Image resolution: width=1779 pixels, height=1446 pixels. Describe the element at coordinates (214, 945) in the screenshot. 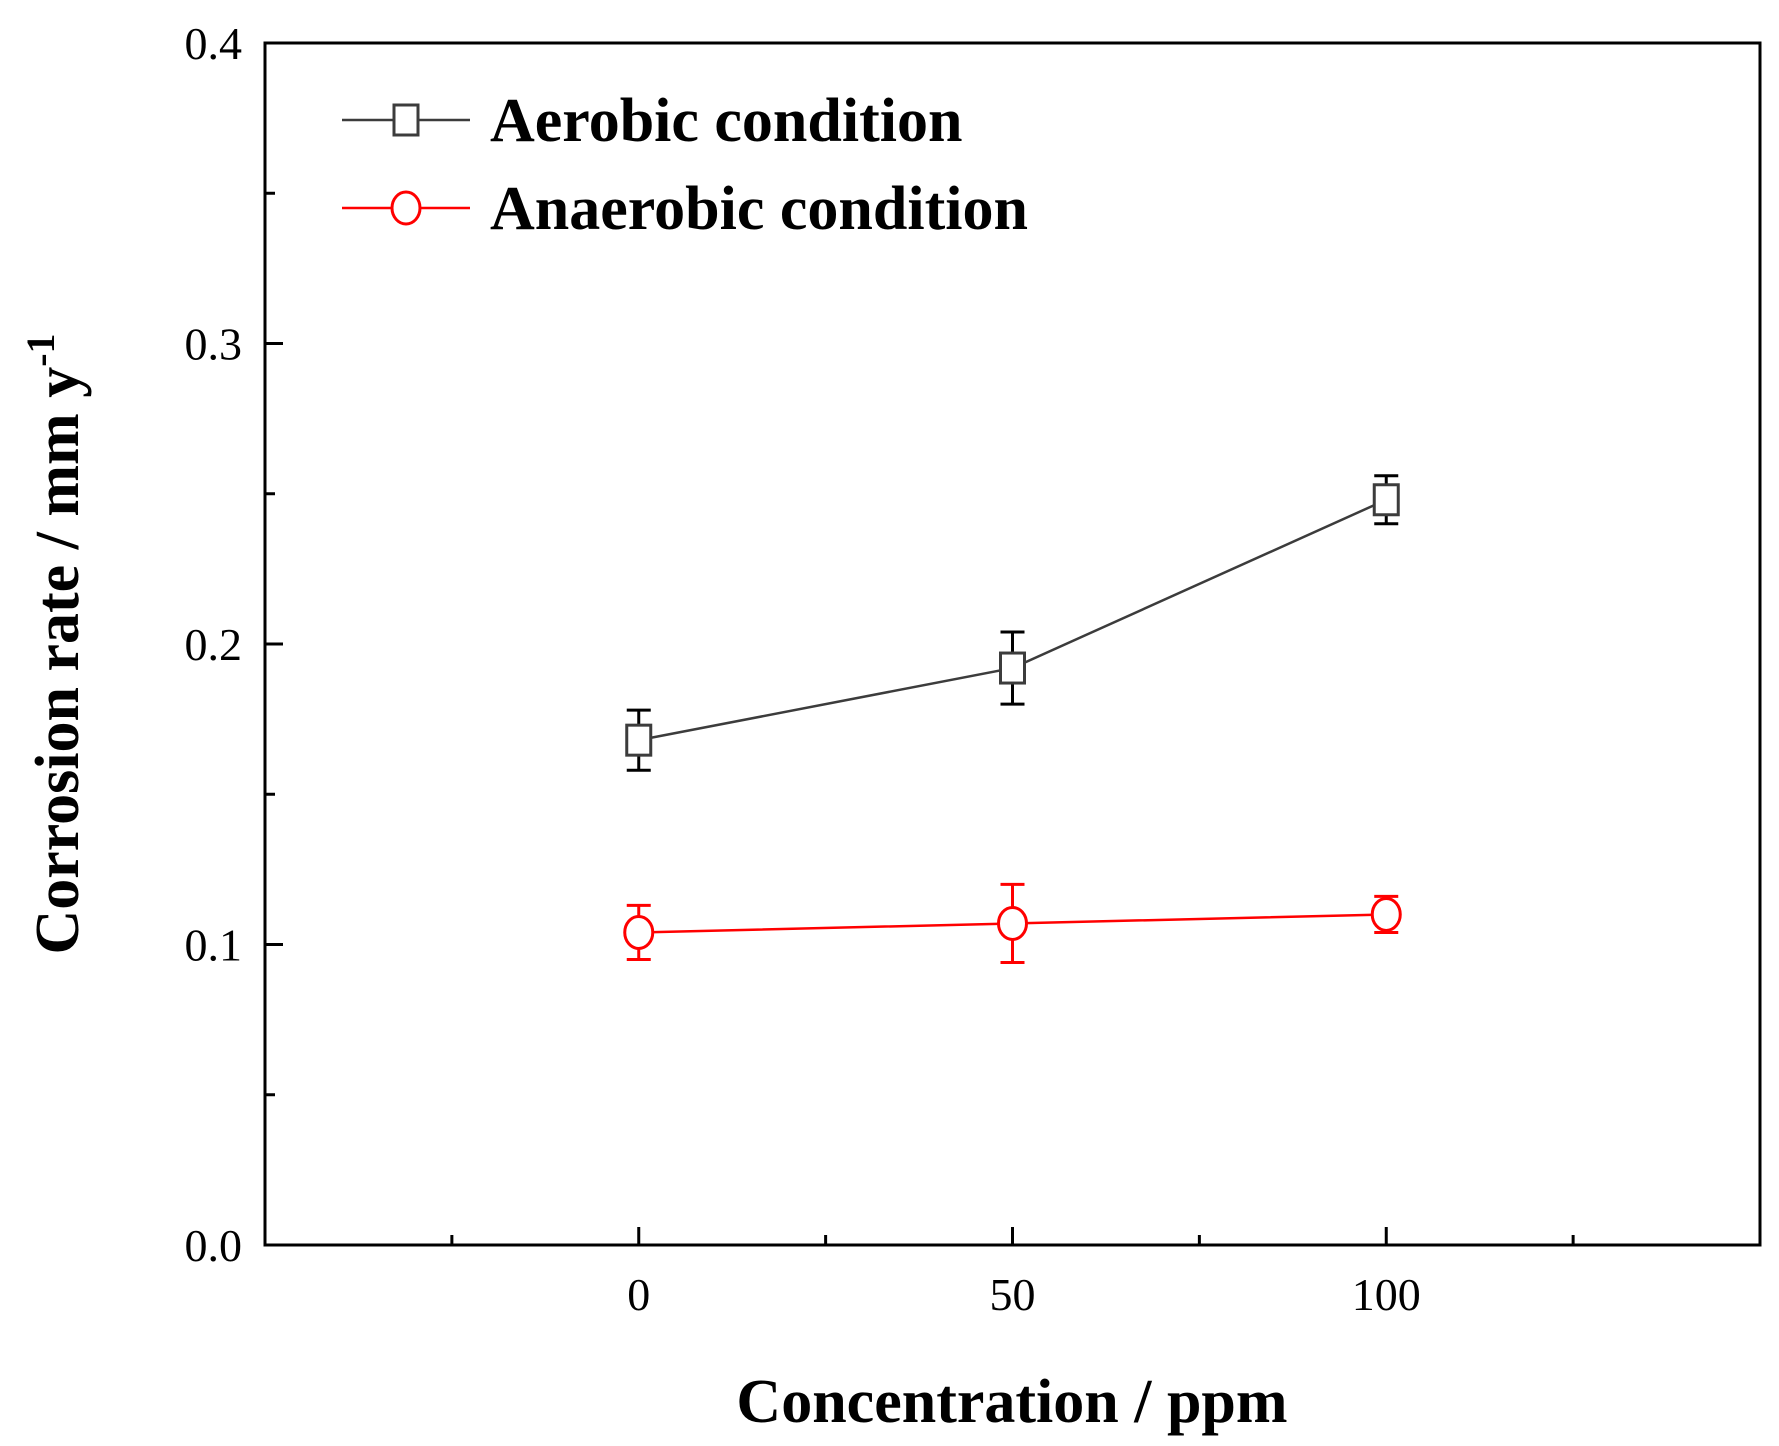

I see `y-tick-label: 0.1` at that location.